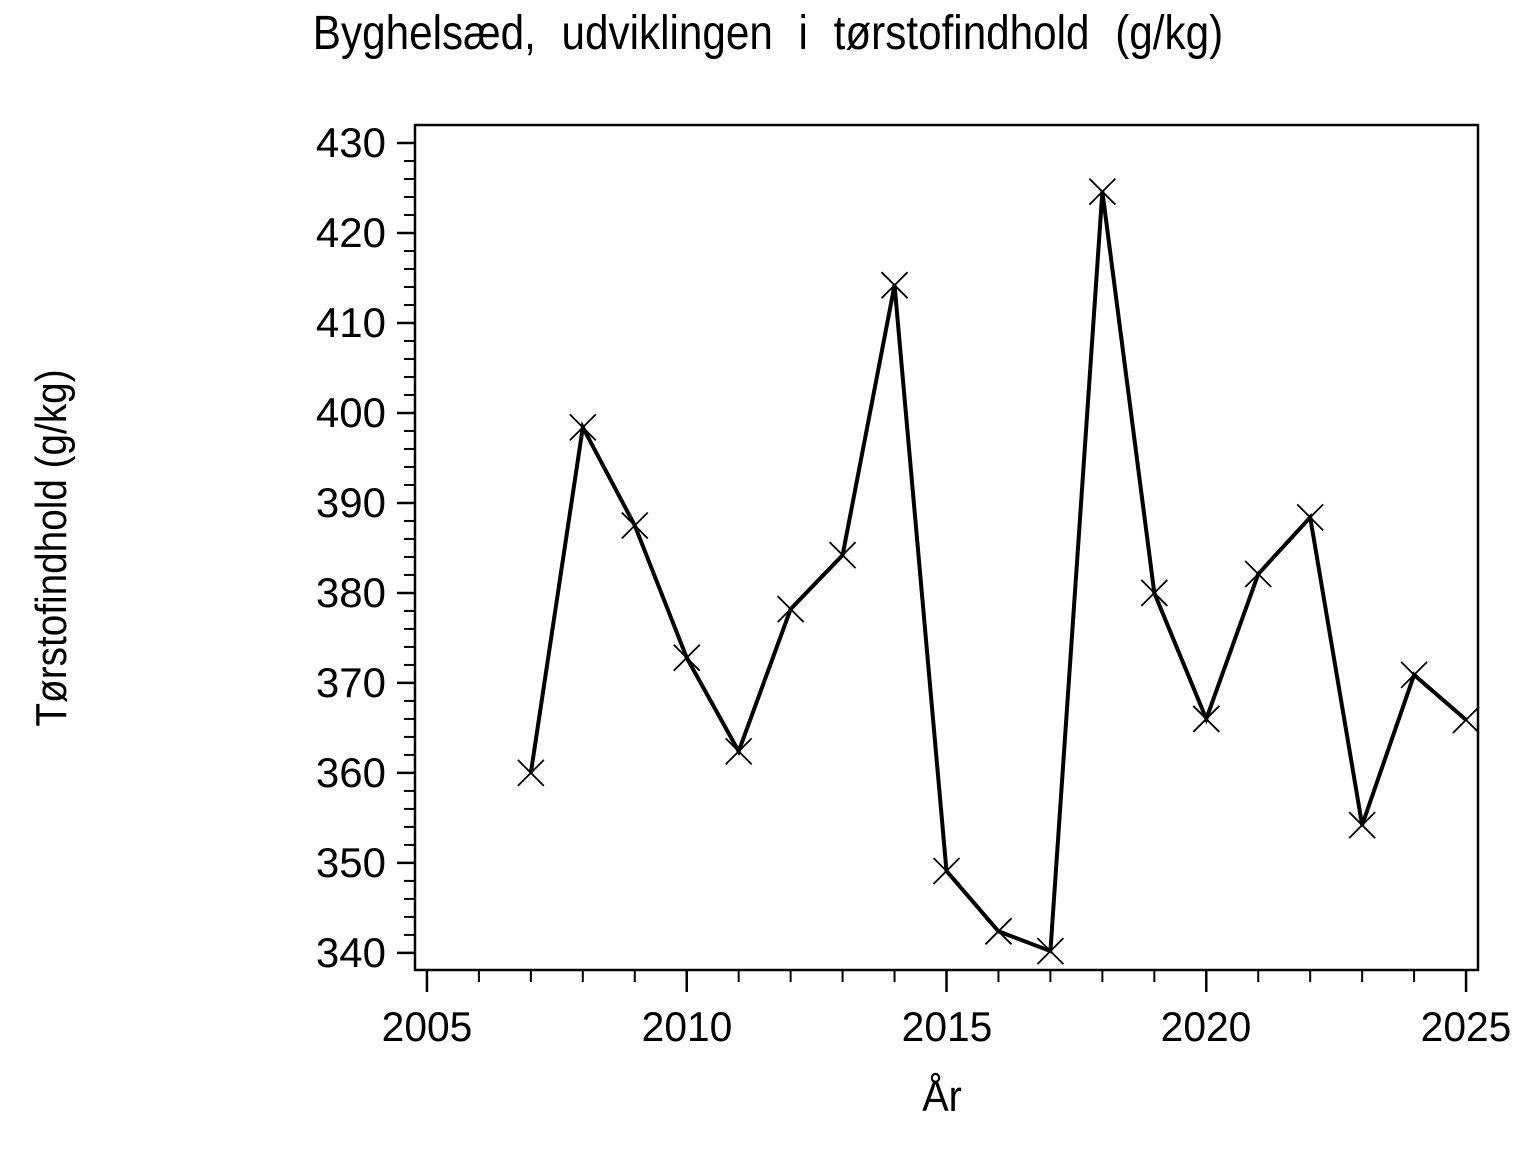 Image resolution: width=1536 pixels, height=1152 pixels. I want to click on y-tick-label: 350, so click(350, 862).